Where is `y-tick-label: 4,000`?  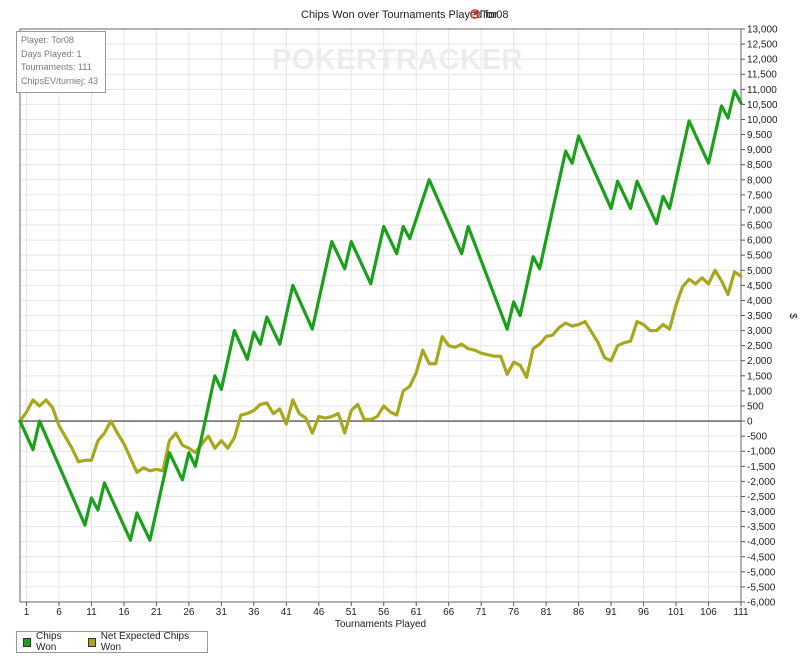
y-tick-label: 4,000 is located at coordinates (759, 301).